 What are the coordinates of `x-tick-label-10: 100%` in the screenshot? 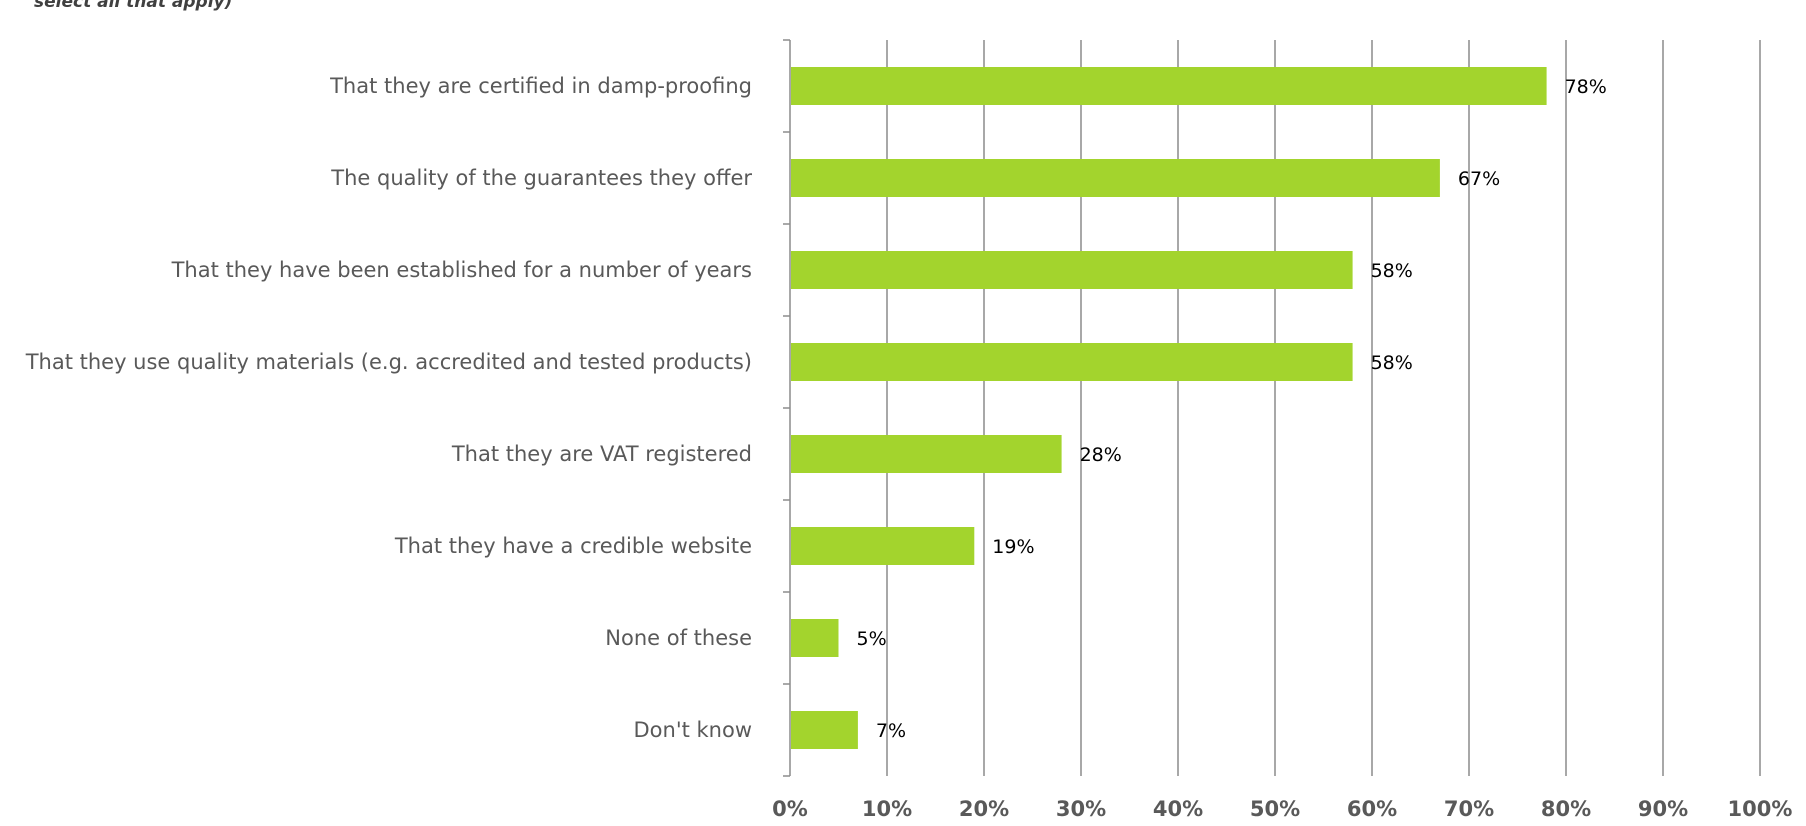 It's located at (1760, 809).